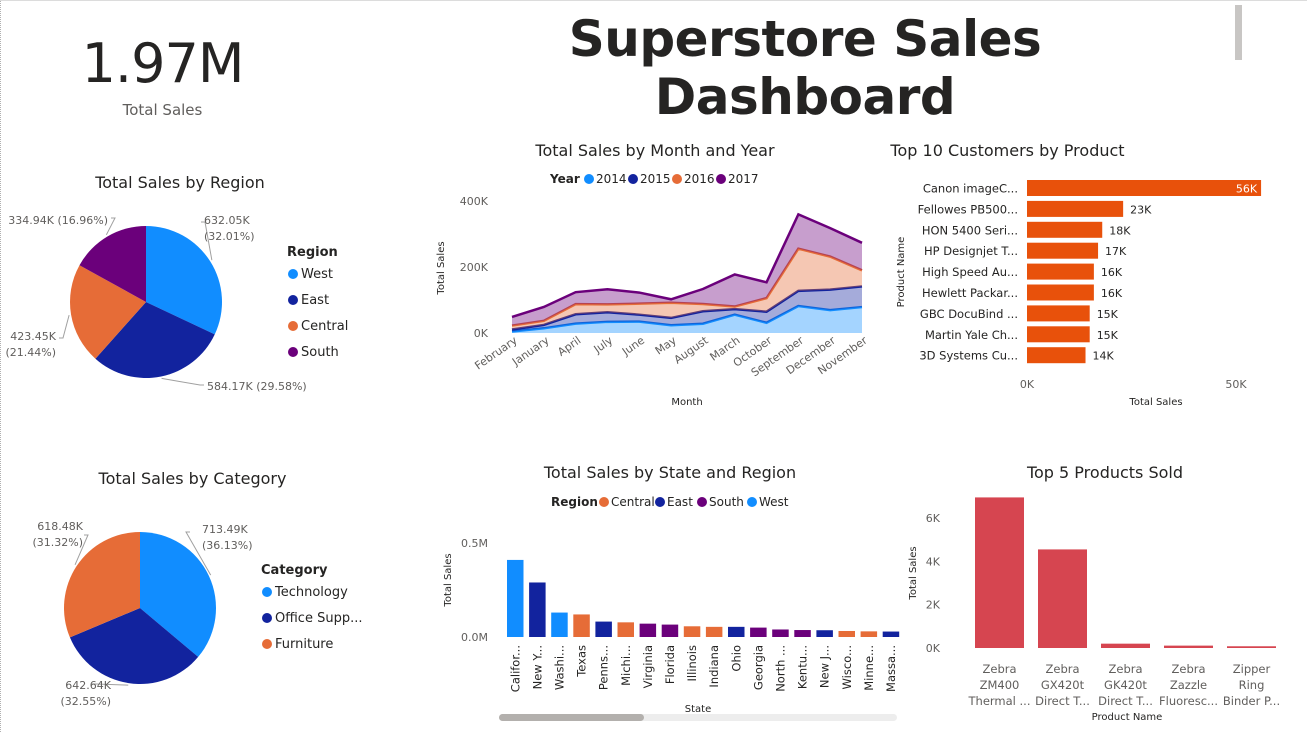 This screenshot has height=732, width=1307. I want to click on canvas-top-border, so click(653, 0).